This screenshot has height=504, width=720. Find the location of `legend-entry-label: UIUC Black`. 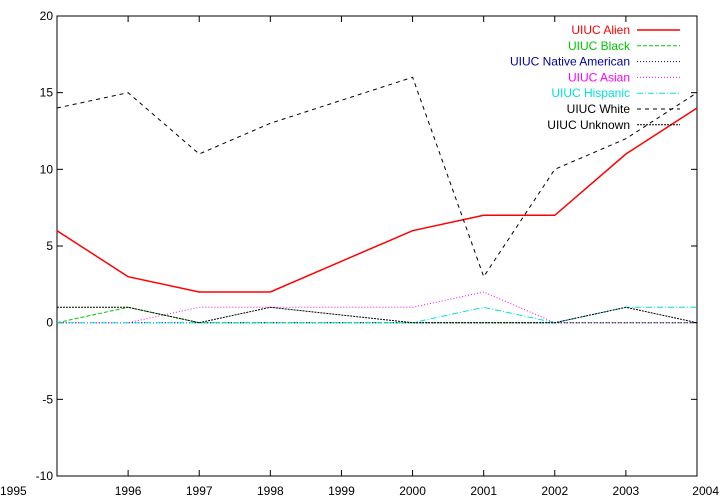

legend-entry-label: UIUC Black is located at coordinates (599, 46).